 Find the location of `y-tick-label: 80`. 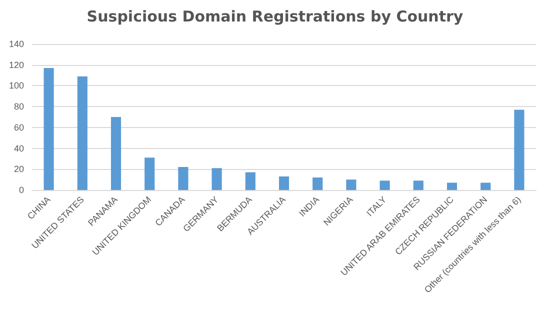

y-tick-label: 80 is located at coordinates (19, 107).